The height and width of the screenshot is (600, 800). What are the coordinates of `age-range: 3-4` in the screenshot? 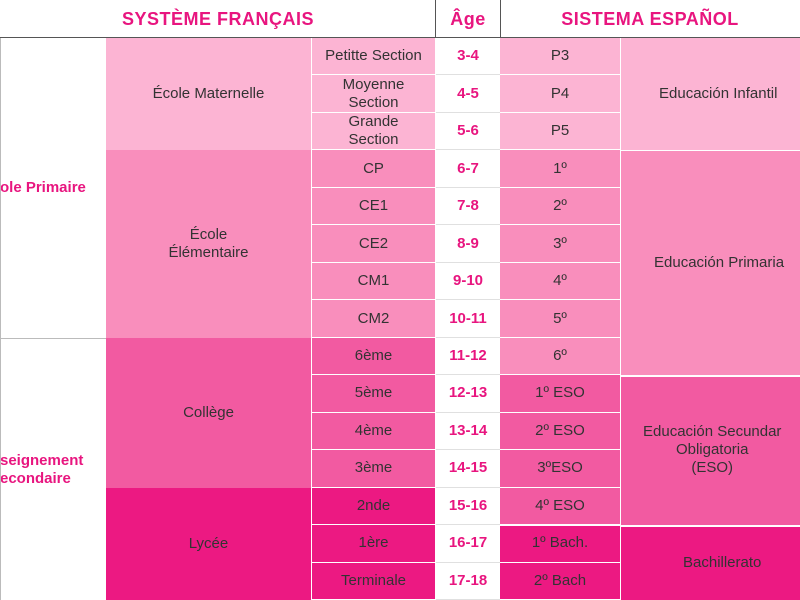 It's located at (468, 57).